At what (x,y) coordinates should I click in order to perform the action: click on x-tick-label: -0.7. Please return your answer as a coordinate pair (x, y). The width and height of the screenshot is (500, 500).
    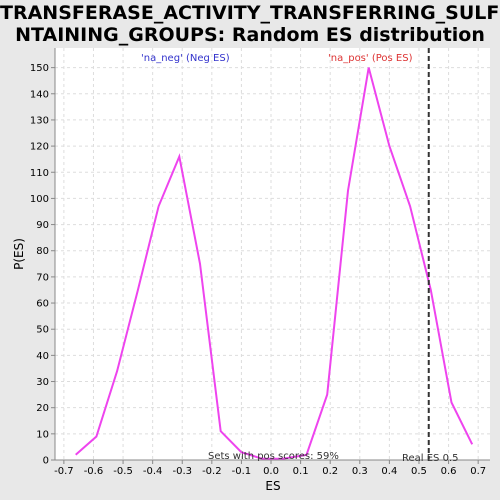
    Looking at the image, I should click on (64, 471).